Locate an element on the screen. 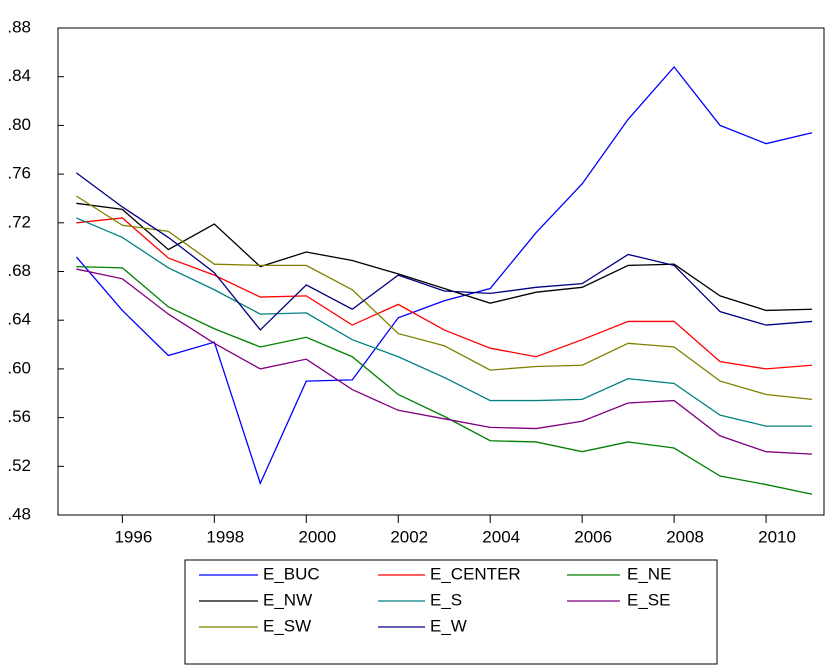  legend-label: E_NW is located at coordinates (287, 599).